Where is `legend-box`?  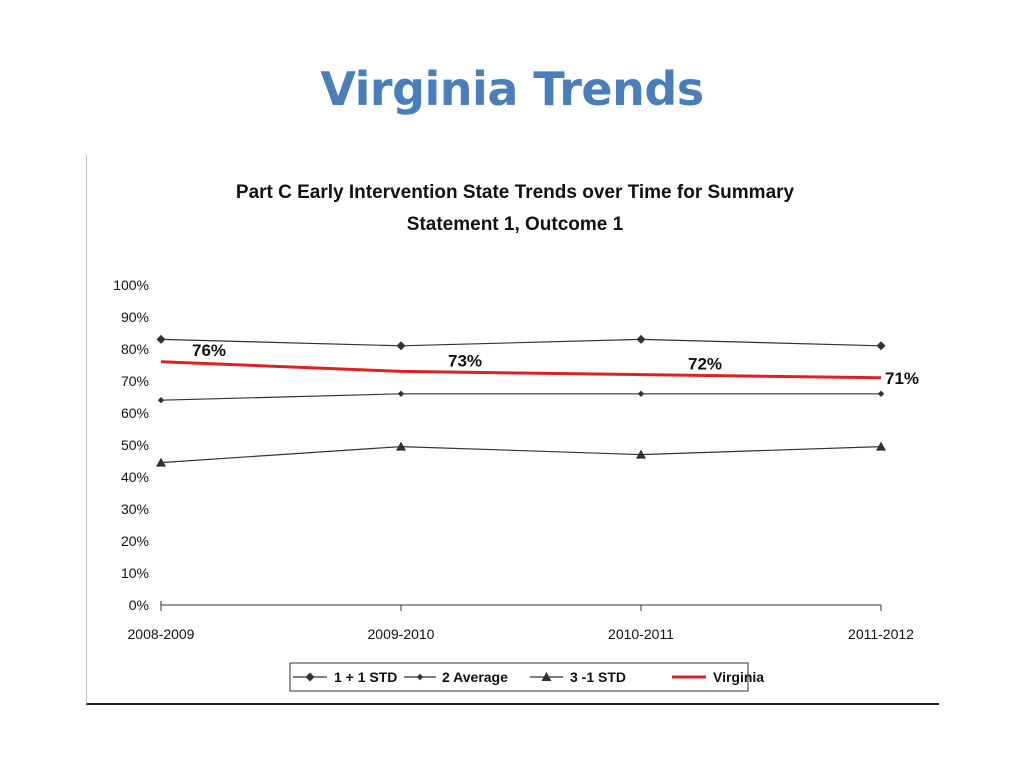
legend-box is located at coordinates (519, 677).